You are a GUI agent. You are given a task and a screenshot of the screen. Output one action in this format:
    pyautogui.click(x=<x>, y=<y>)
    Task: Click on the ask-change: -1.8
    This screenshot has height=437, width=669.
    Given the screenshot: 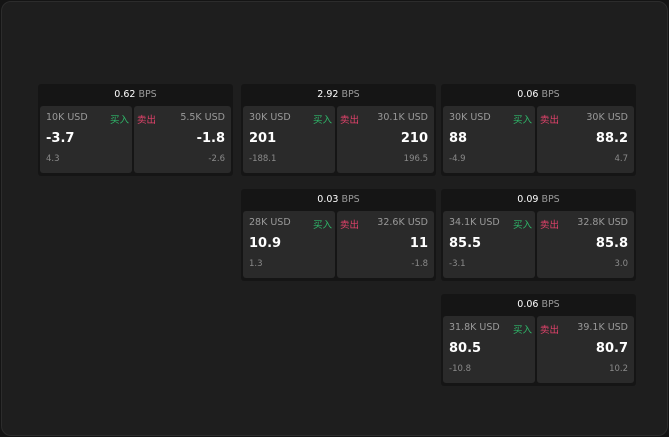 What is the action you would take?
    pyautogui.click(x=419, y=264)
    